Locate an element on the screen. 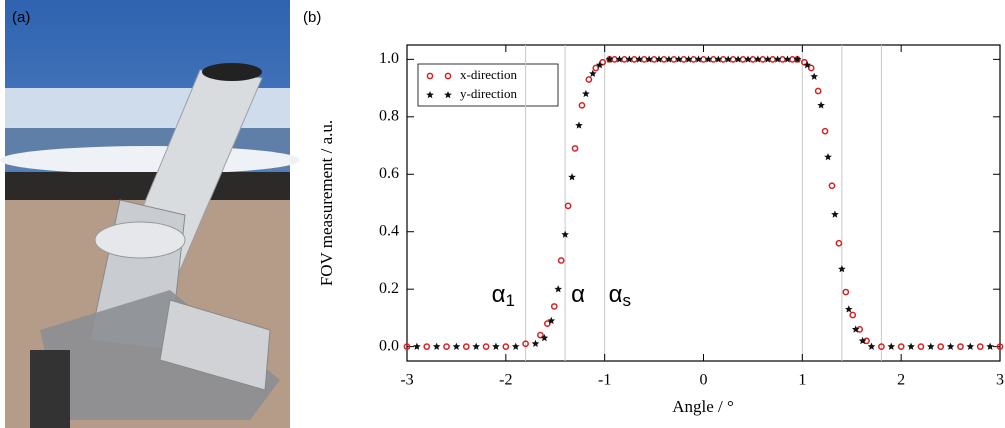  x-axis-label: Angle / ° is located at coordinates (703, 406).